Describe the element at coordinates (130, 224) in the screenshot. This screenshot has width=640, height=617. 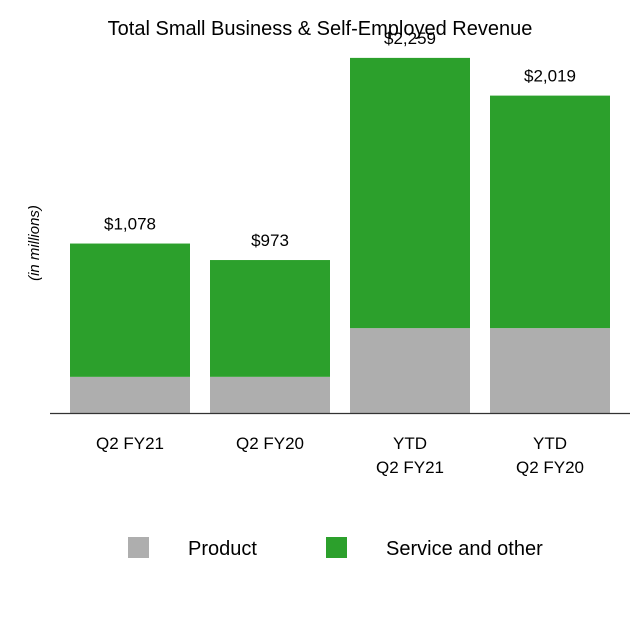
I see `bar-total-label-0: $1,078` at that location.